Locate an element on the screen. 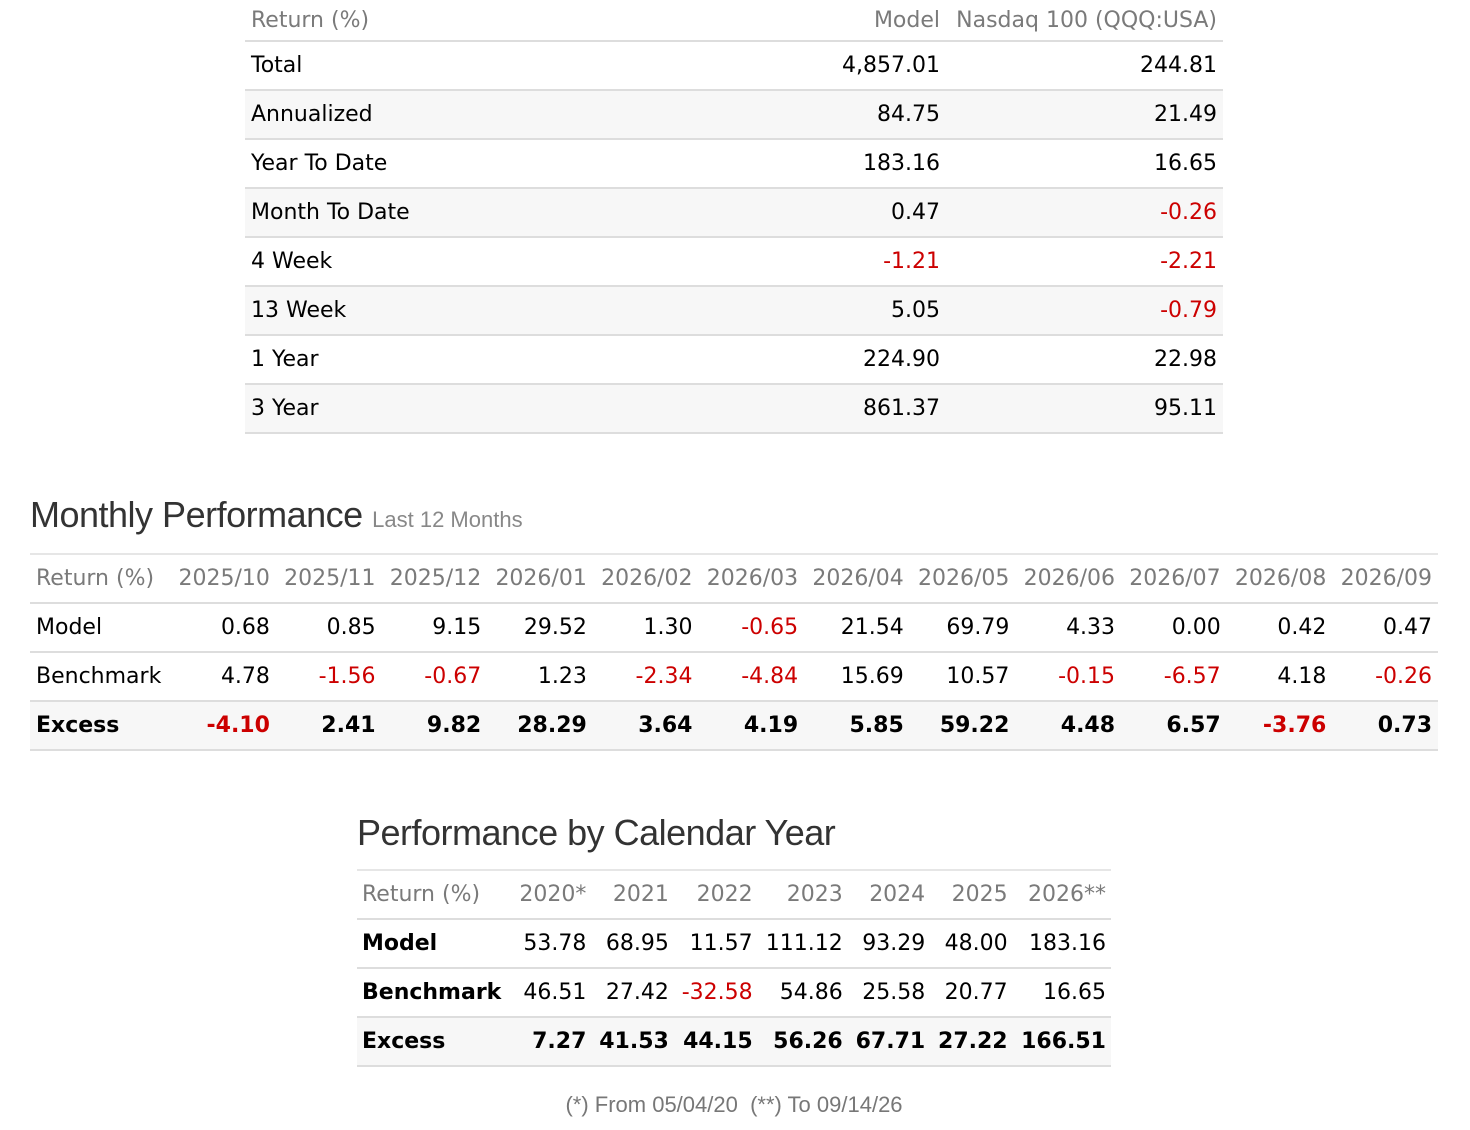 Image resolution: width=1470 pixels, height=1130 pixels. returns-row: 13 Week 5.05 -0.79 is located at coordinates (734, 311).